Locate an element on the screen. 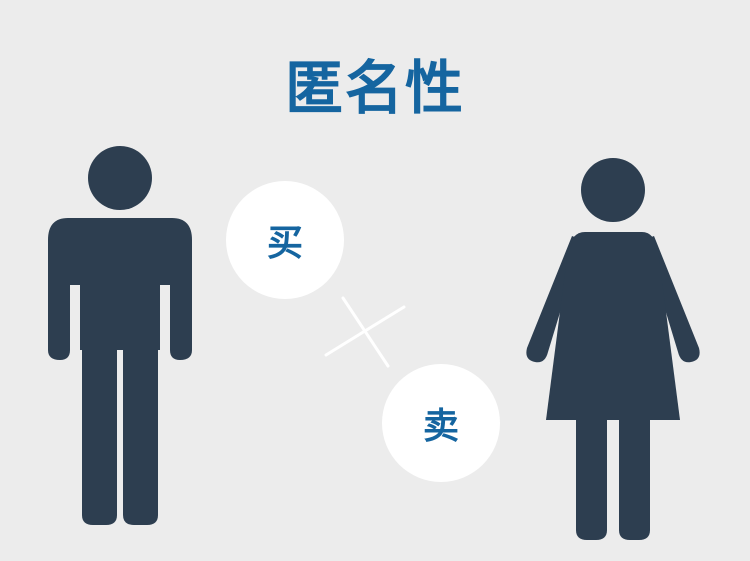 This screenshot has height=561, width=750. page-title: 匿名性 is located at coordinates (374, 88).